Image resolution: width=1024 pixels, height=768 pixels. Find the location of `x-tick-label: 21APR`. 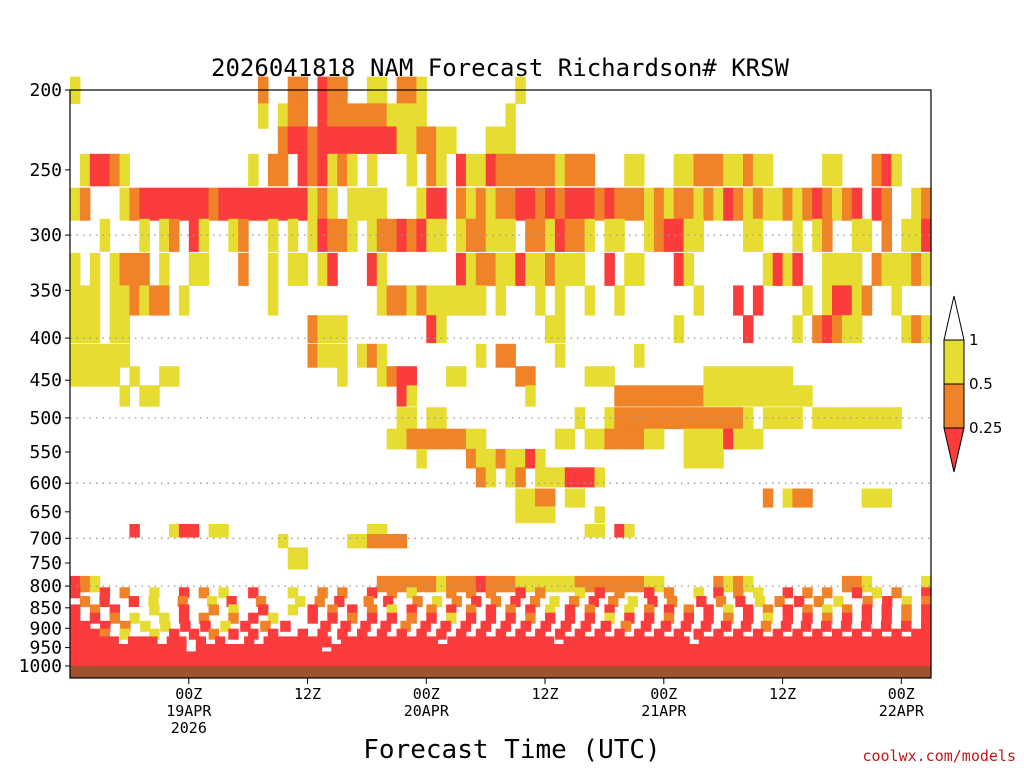

x-tick-label: 21APR is located at coordinates (664, 711).